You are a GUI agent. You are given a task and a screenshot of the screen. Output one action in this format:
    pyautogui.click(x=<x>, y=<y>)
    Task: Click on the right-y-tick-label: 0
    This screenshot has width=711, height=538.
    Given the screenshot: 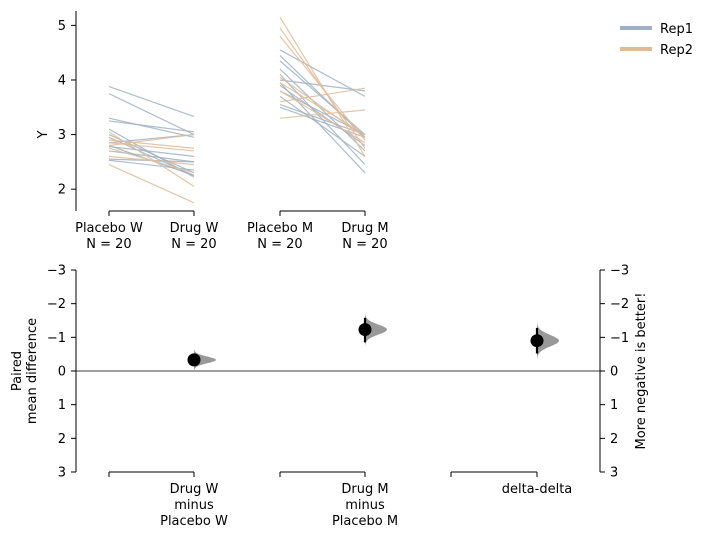 What is the action you would take?
    pyautogui.click(x=614, y=372)
    